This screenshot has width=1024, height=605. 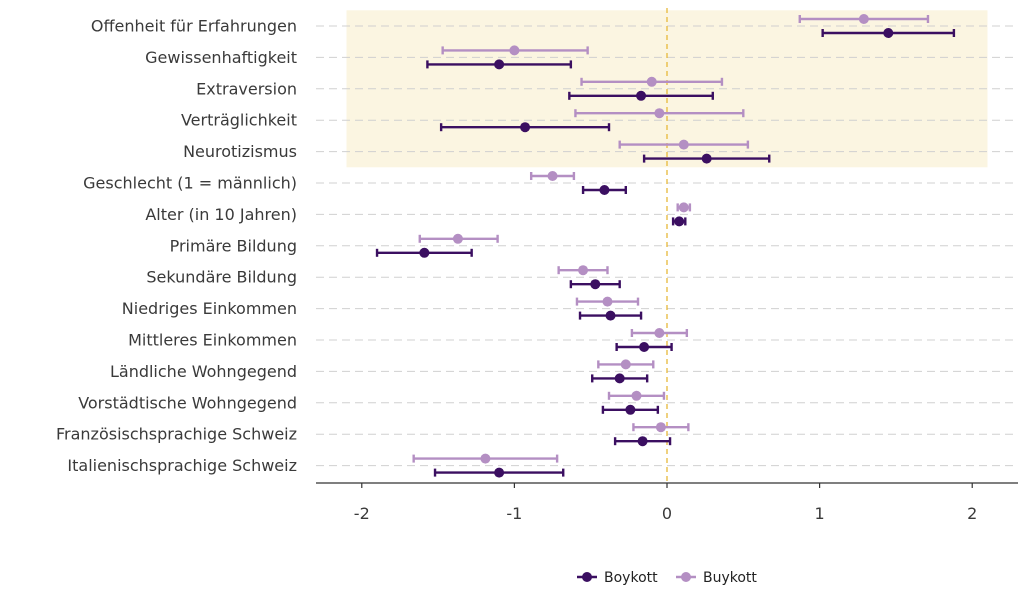 What do you see at coordinates (362, 513) in the screenshot?
I see `x-tick-label: -2` at bounding box center [362, 513].